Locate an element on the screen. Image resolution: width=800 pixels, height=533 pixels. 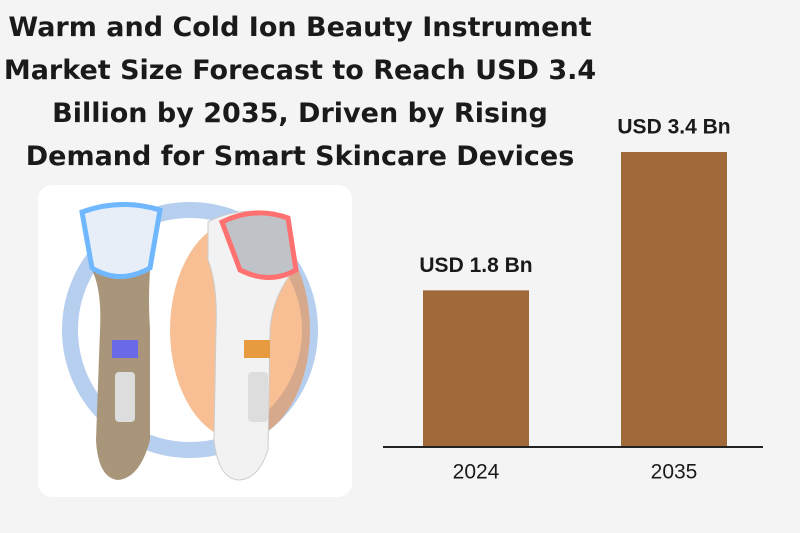
x-tick-label: 2035 is located at coordinates (674, 472).